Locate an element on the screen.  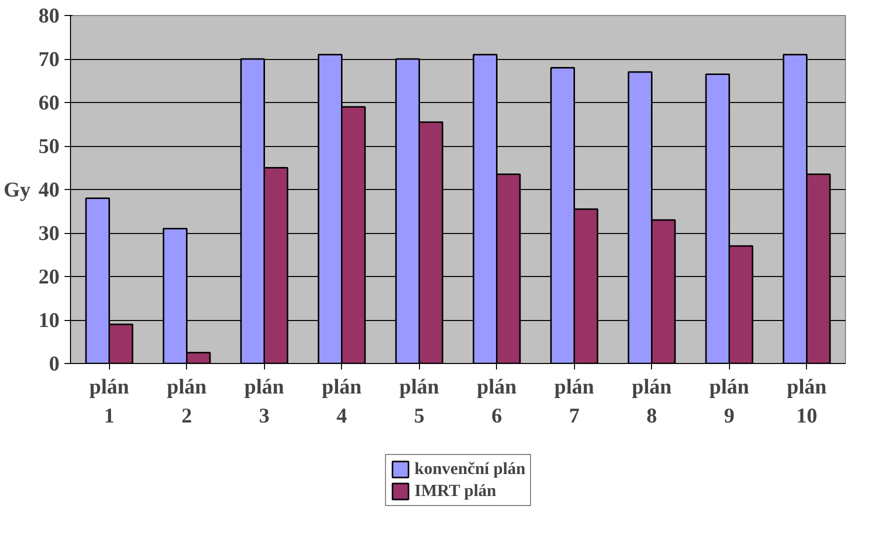
x-tick-label: plán 8 is located at coordinates (652, 401).